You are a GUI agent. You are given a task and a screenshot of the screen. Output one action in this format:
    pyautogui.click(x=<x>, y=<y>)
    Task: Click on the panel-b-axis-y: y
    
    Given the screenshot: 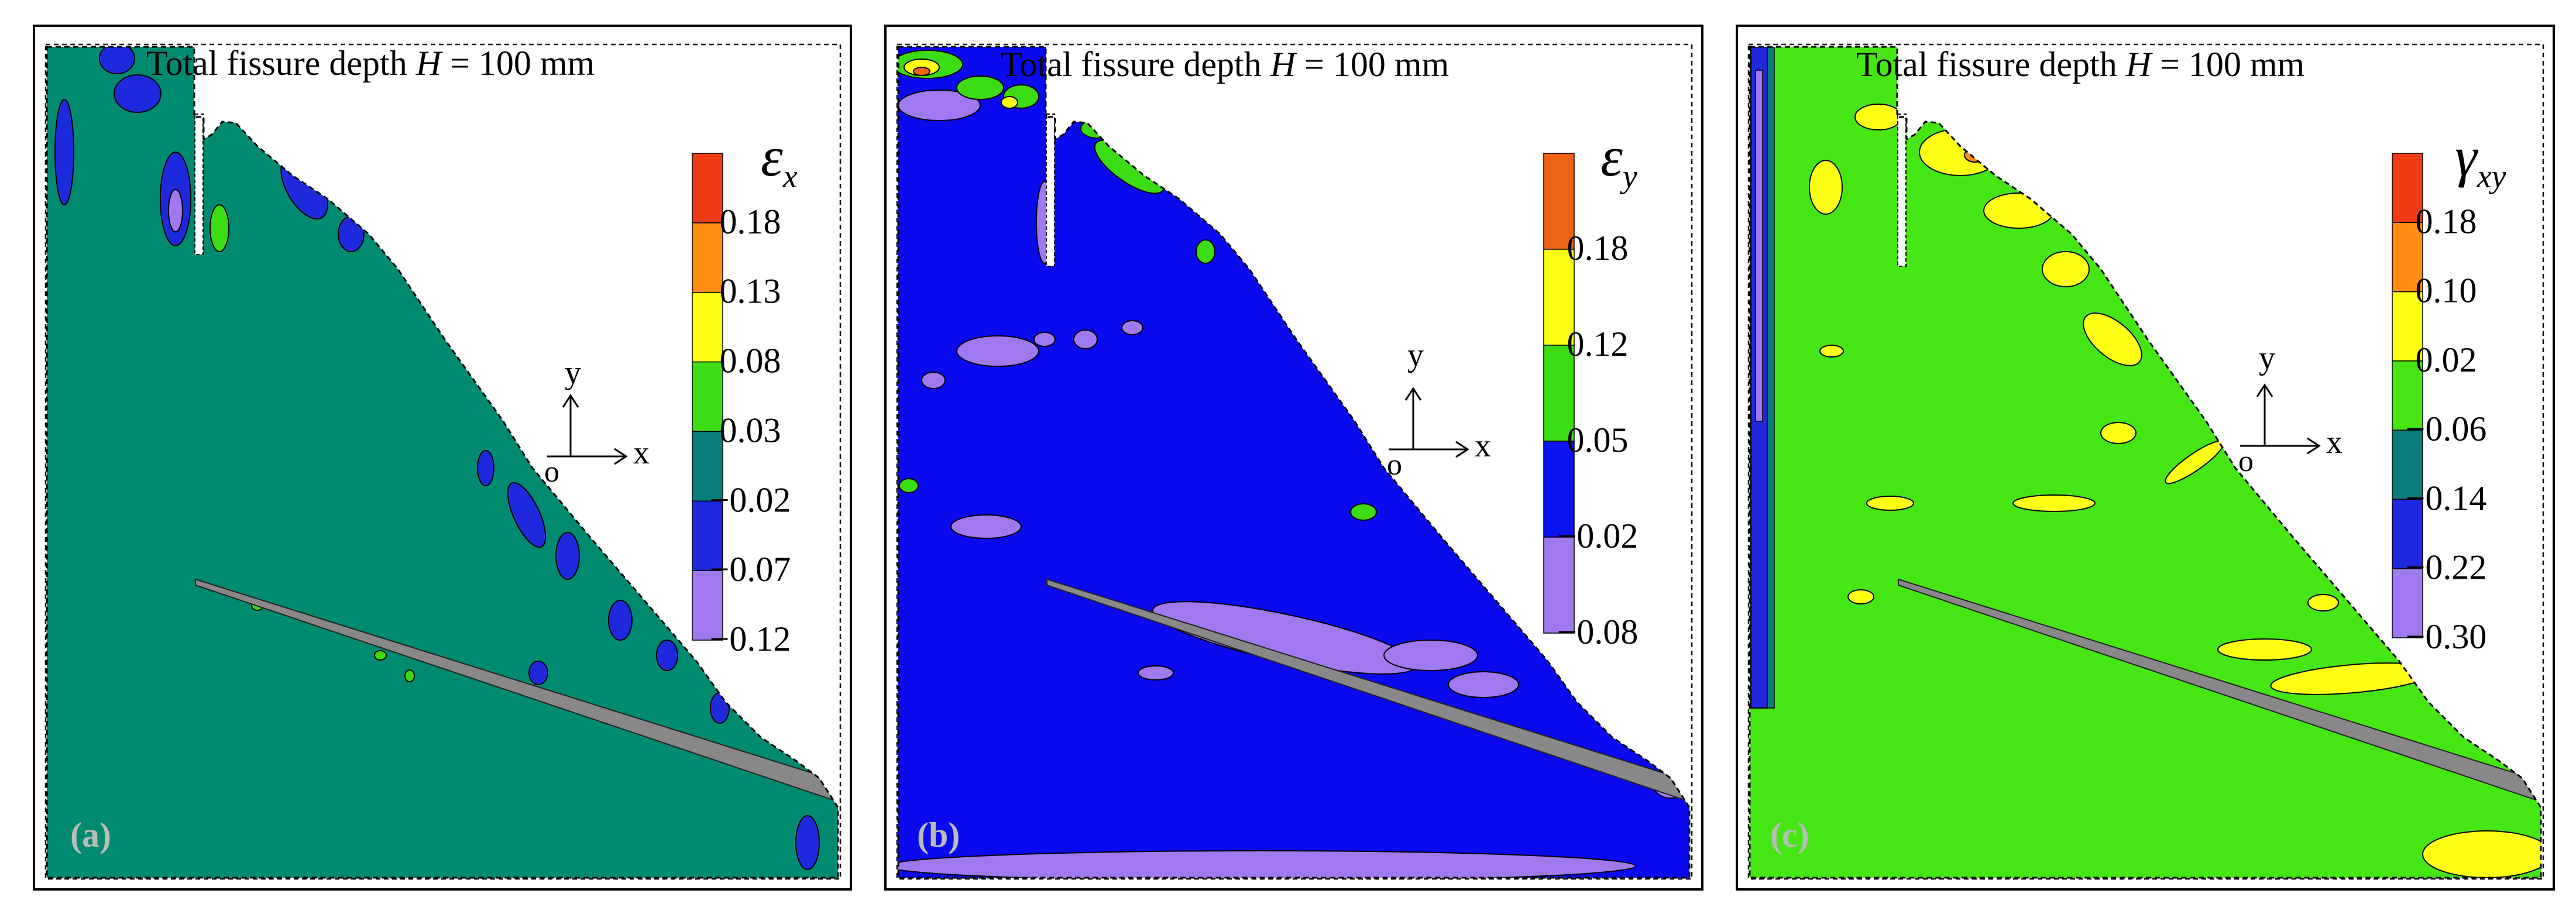 What is the action you would take?
    pyautogui.click(x=1416, y=355)
    